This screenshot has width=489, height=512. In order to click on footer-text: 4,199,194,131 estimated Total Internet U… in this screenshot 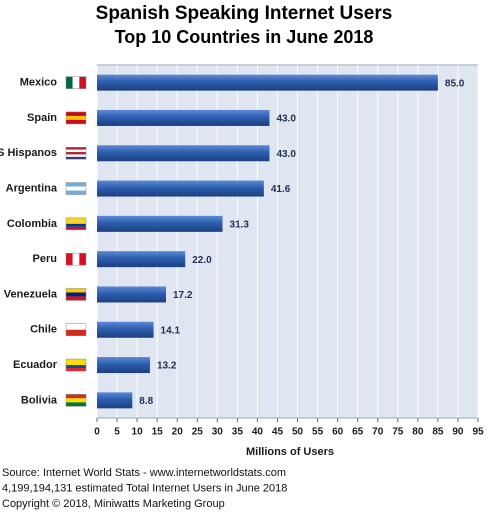, I will do `click(144, 488)`.